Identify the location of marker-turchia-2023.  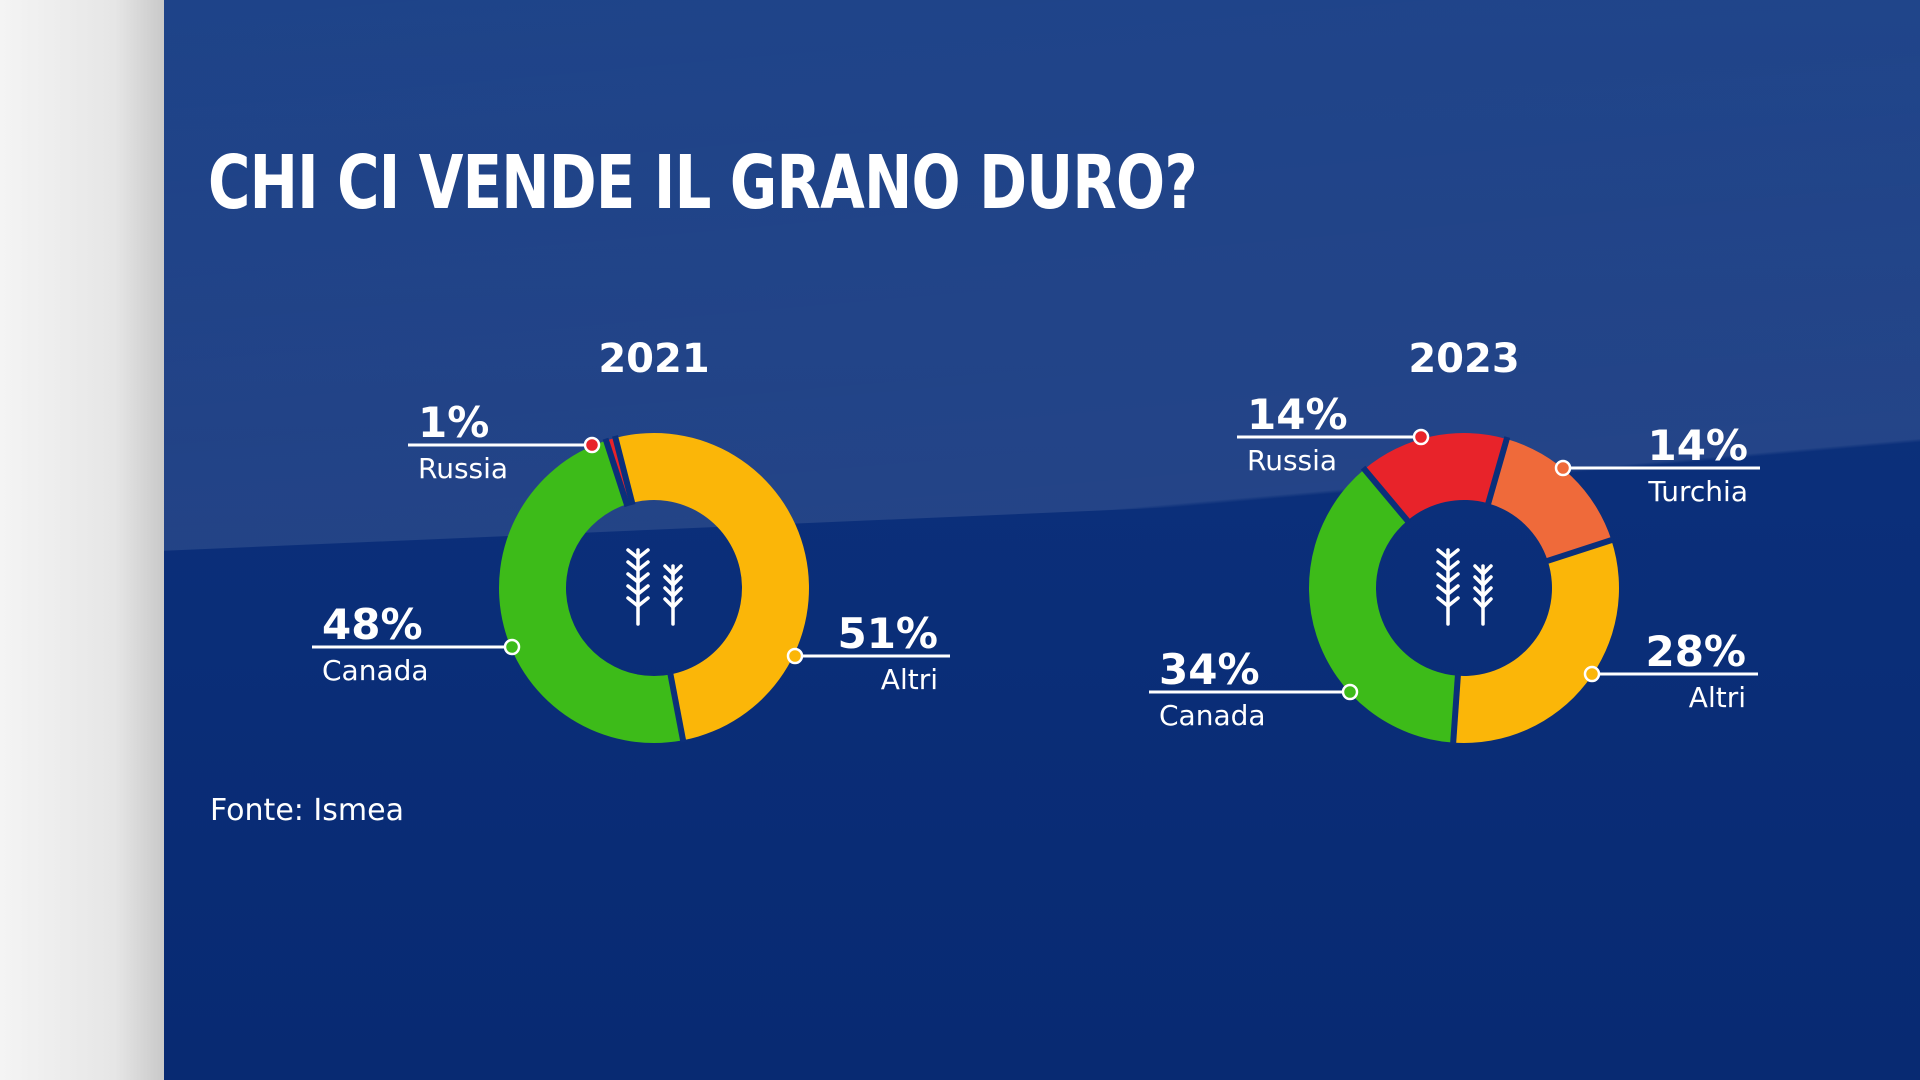
(1563, 468).